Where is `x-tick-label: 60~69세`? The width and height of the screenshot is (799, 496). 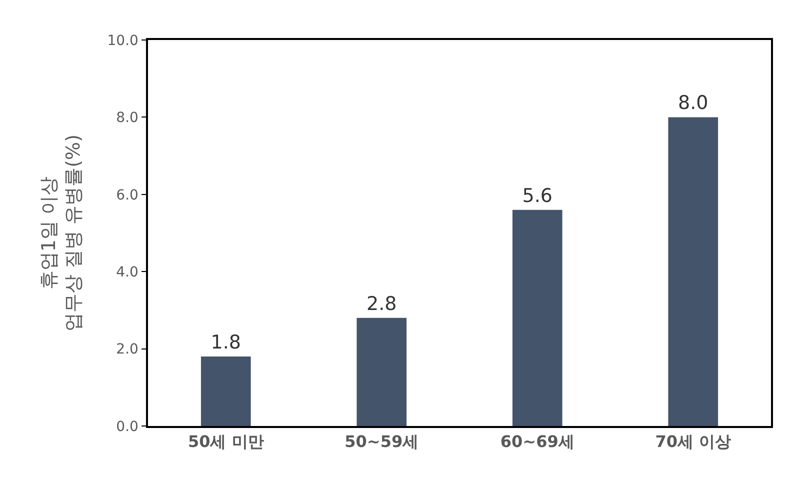
x-tick-label: 60~69세 is located at coordinates (537, 441).